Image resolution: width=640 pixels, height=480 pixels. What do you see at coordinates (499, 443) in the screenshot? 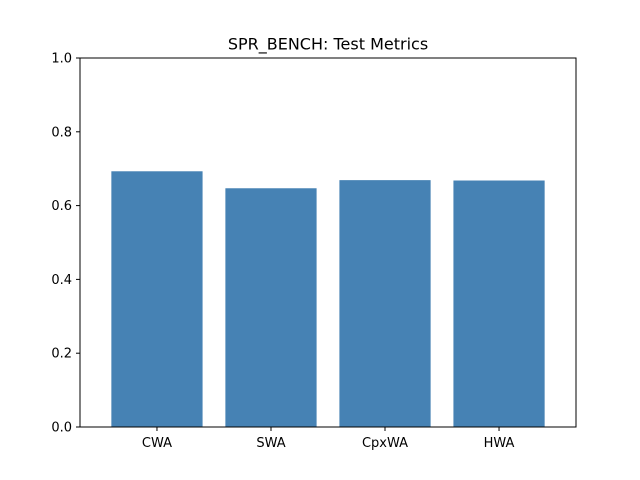
I see `x-tick-label: HWA` at bounding box center [499, 443].